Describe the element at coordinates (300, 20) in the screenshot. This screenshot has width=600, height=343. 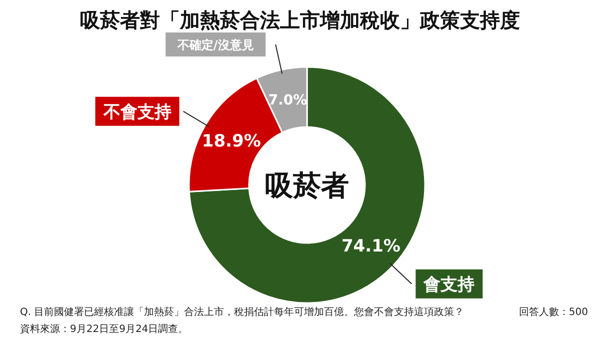
I see `chart-title: 吸菸者對「加熱菸合法上市增加稅收」政策支持度` at that location.